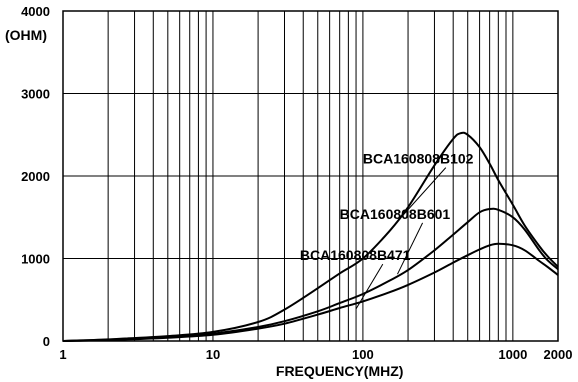 The image size is (578, 382). Describe the element at coordinates (62, 354) in the screenshot. I see `x-tick-label: 1` at that location.